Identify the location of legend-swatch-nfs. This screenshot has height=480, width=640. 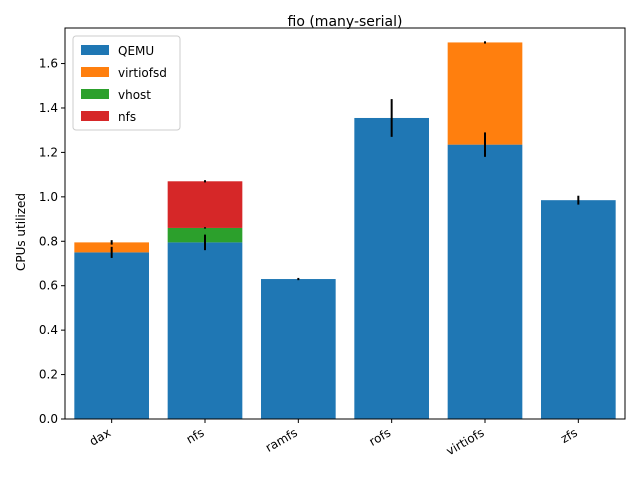
(95, 116).